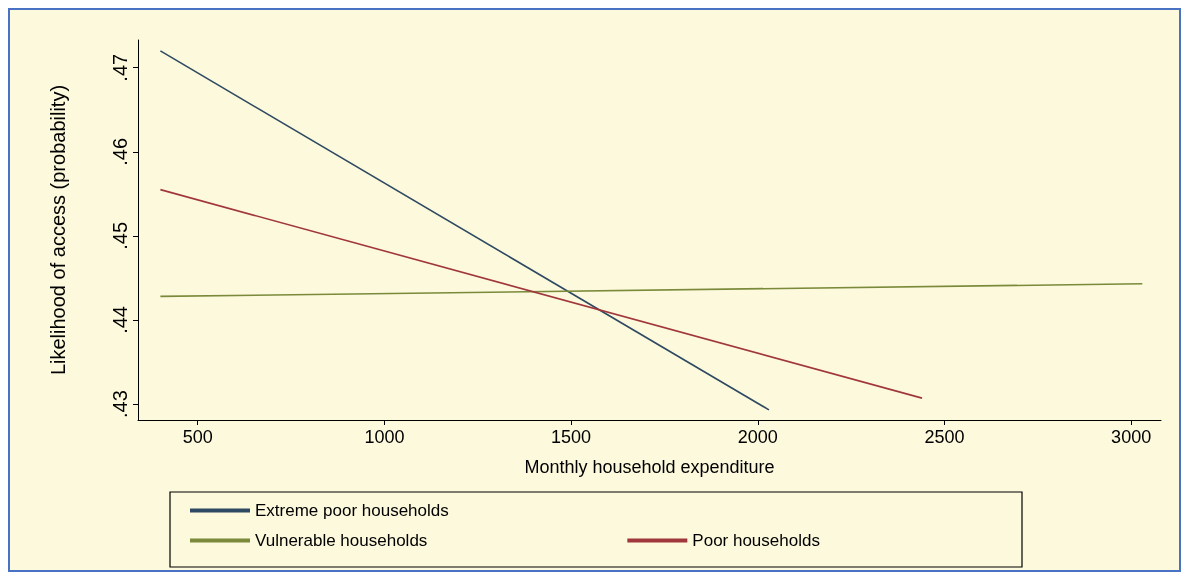  I want to click on x-tick-label: 1000, so click(384, 437).